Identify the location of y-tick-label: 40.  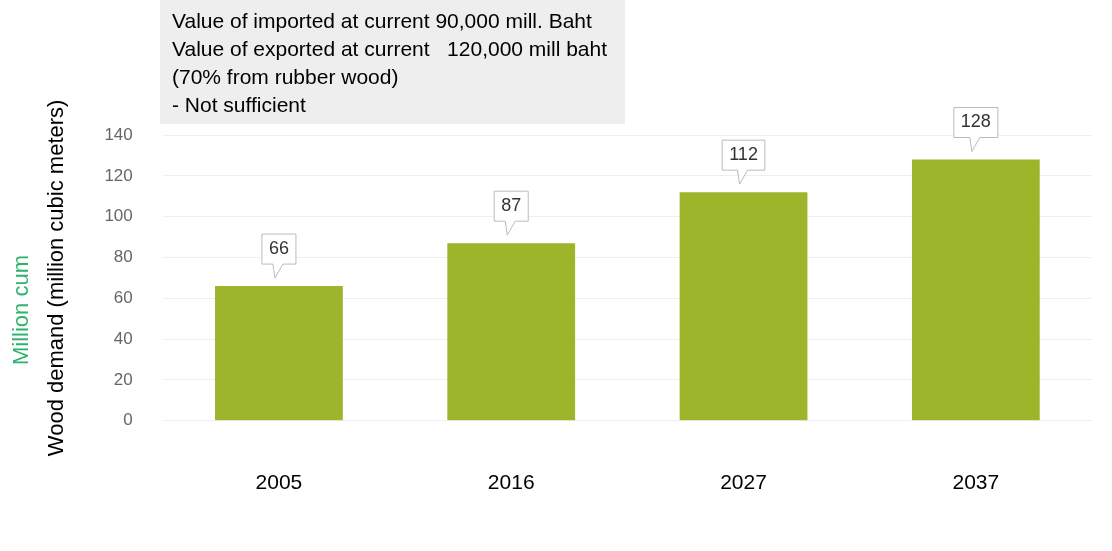
(123, 338).